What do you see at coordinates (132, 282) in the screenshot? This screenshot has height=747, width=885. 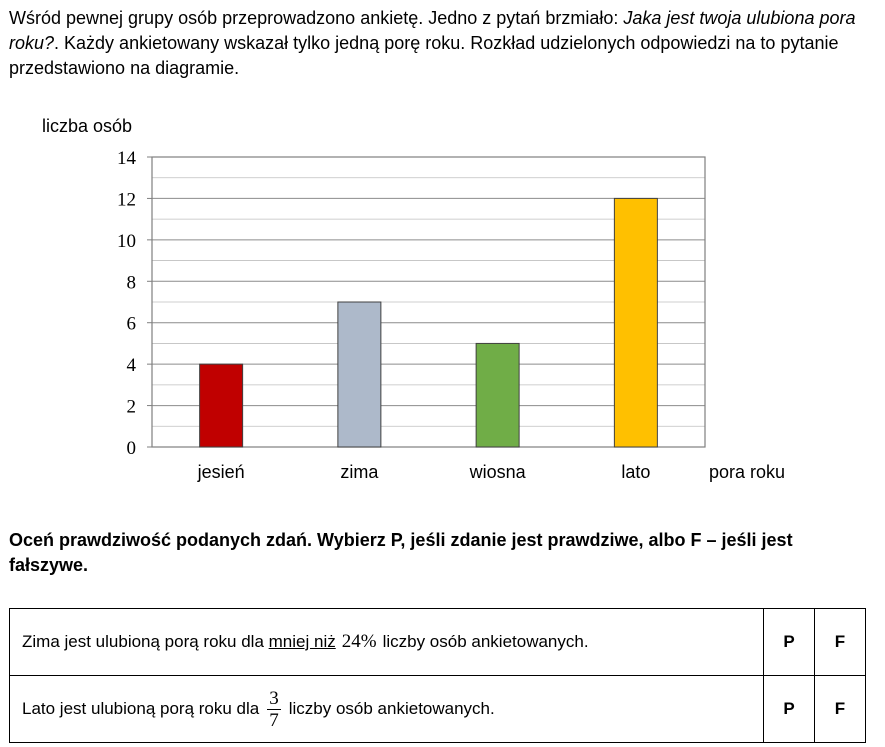 I see `y-tick-label: 8` at bounding box center [132, 282].